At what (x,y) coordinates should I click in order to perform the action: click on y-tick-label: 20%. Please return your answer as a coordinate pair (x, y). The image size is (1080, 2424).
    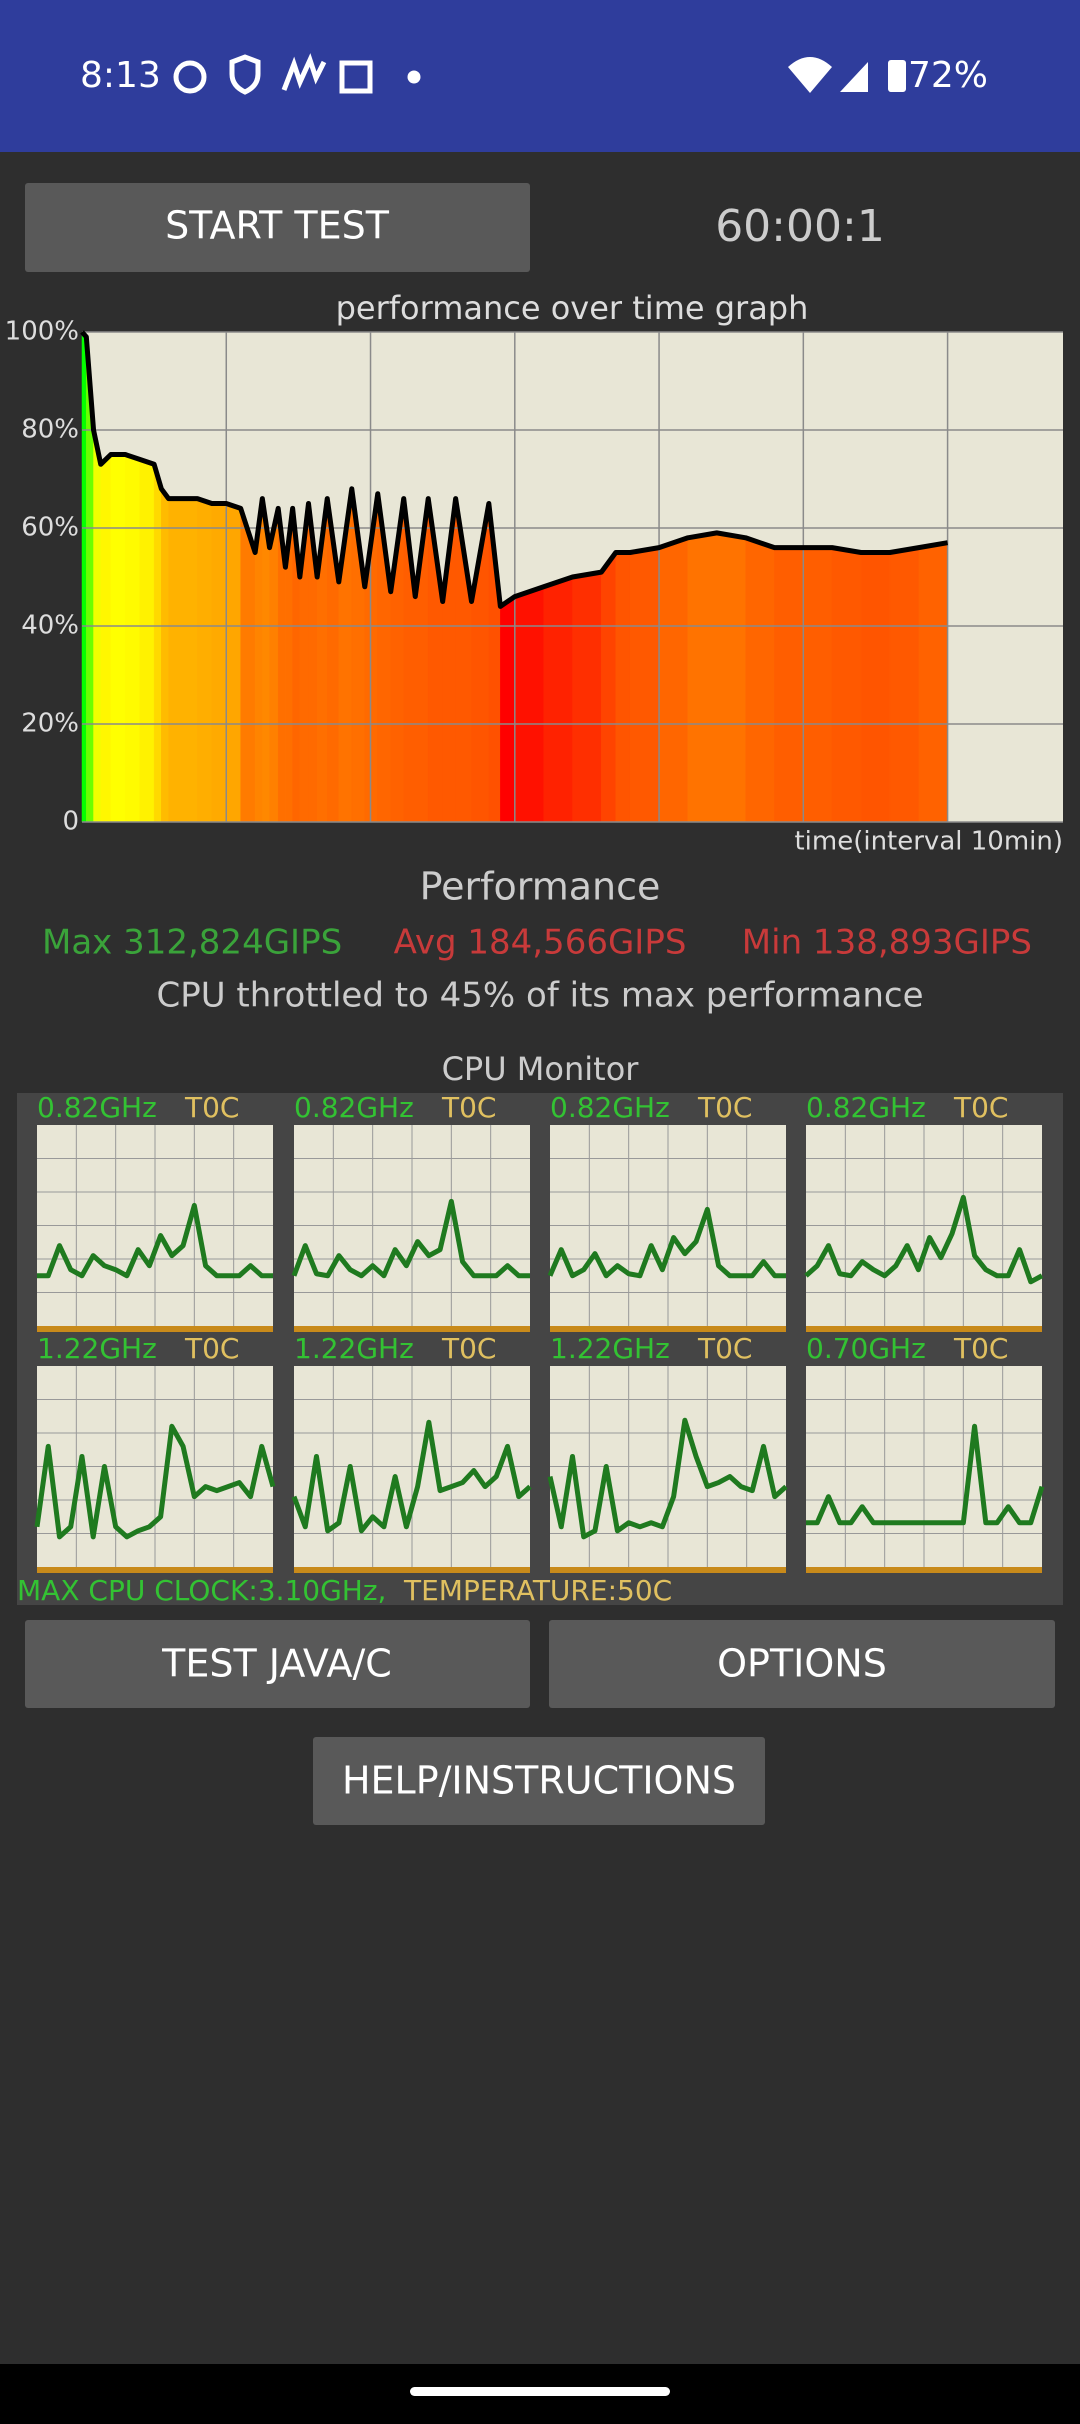
    Looking at the image, I should click on (50, 724).